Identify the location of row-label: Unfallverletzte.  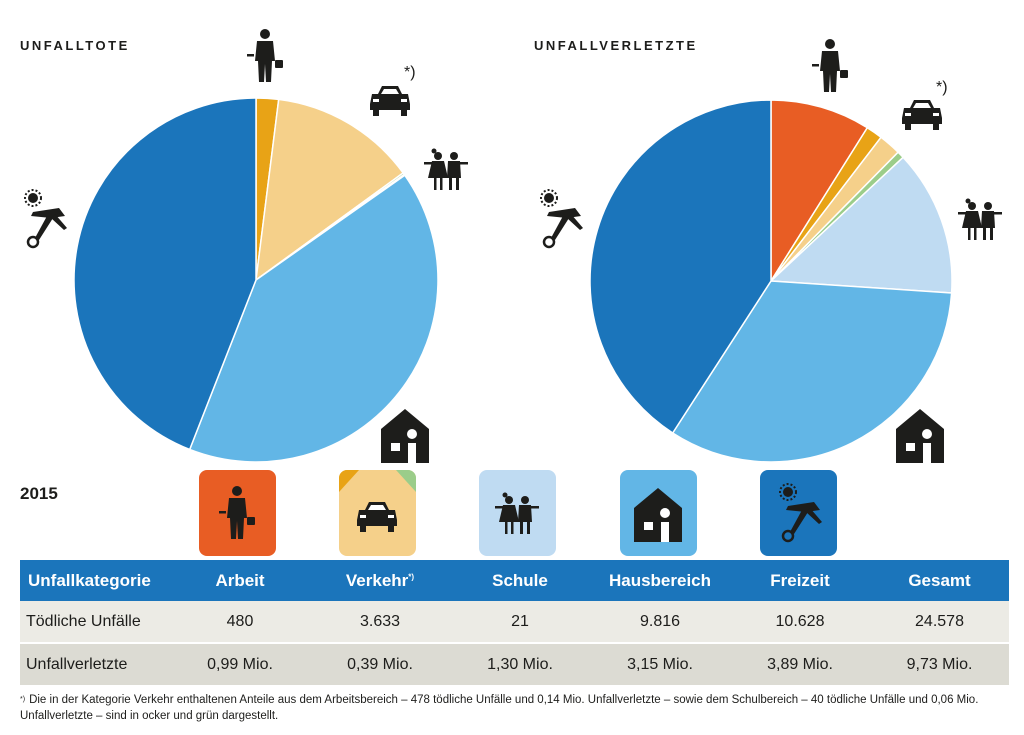
(95, 664).